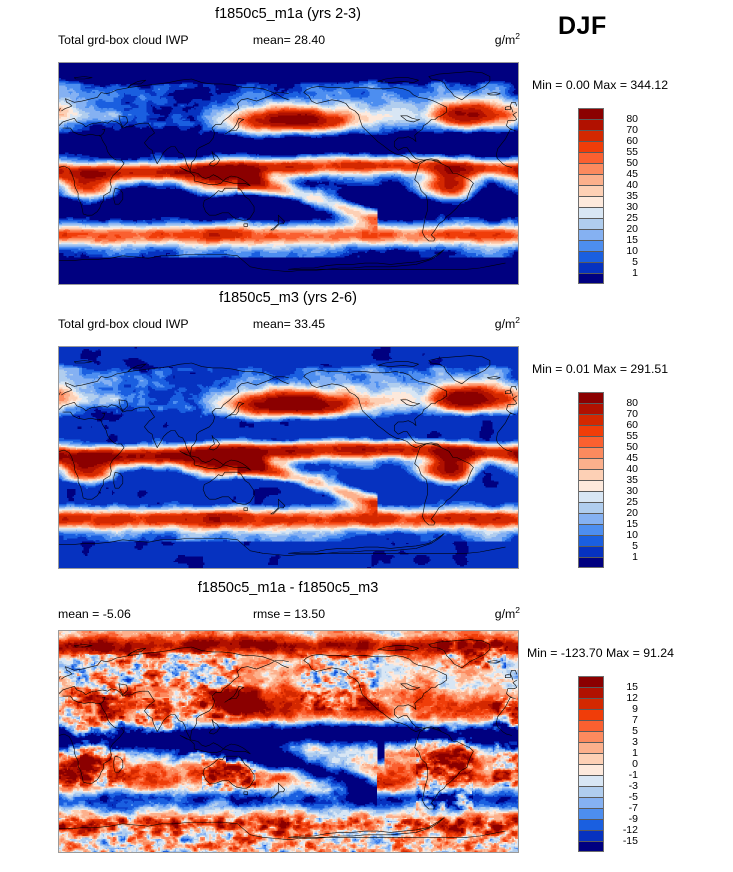 This screenshot has width=733, height=872. I want to click on panel-middle-units-label: g/m2, so click(507, 324).